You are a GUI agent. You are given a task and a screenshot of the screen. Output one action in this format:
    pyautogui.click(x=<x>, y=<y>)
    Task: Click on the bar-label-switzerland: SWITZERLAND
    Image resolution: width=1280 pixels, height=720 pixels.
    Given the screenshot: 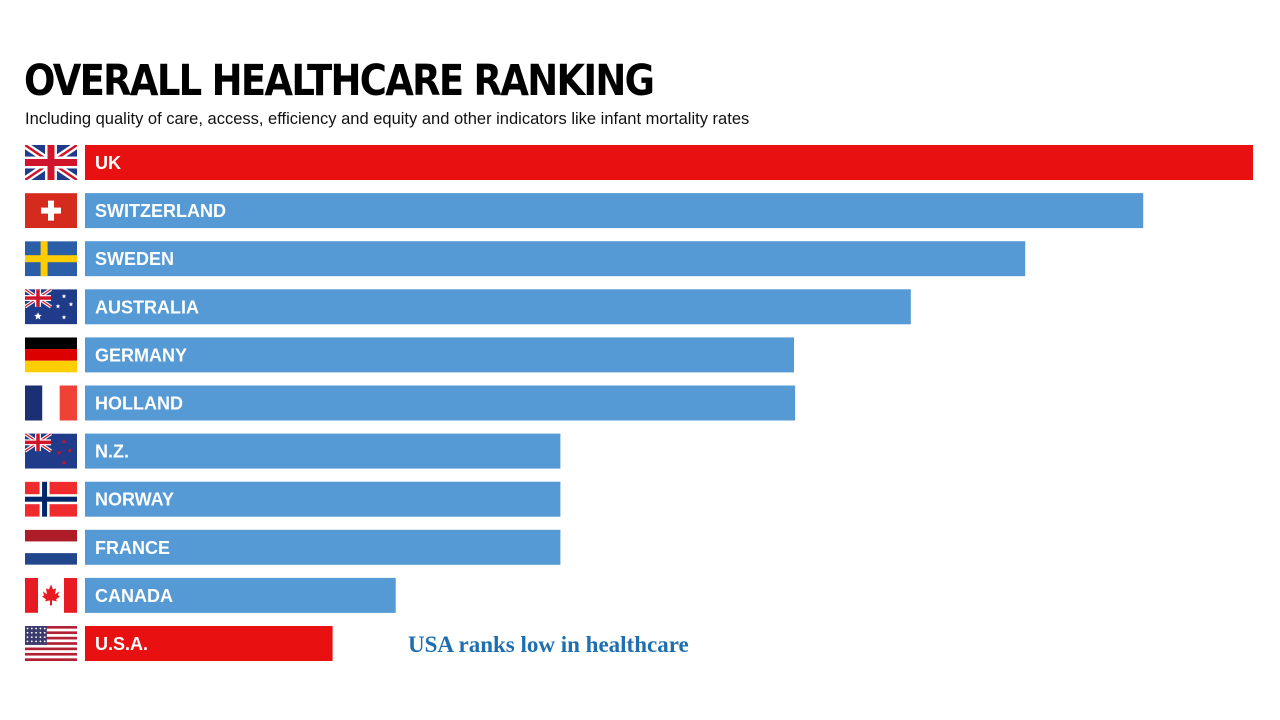 What is the action you would take?
    pyautogui.click(x=160, y=211)
    